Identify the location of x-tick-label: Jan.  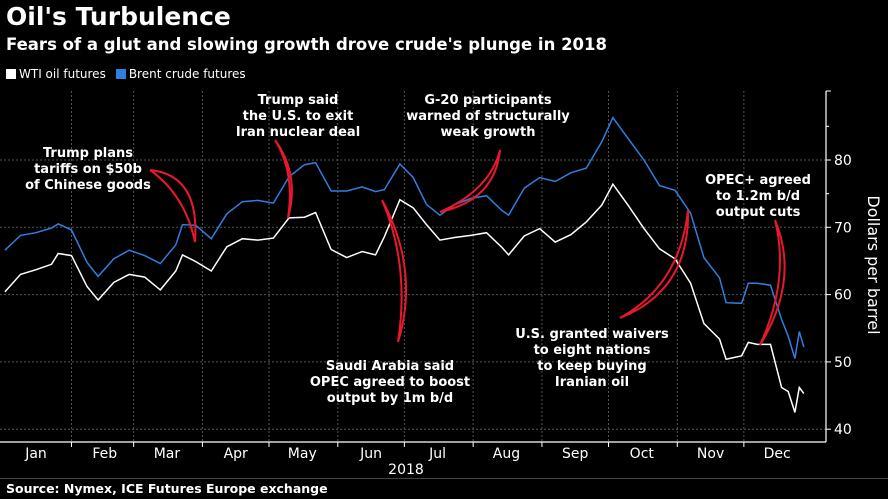
(35, 454).